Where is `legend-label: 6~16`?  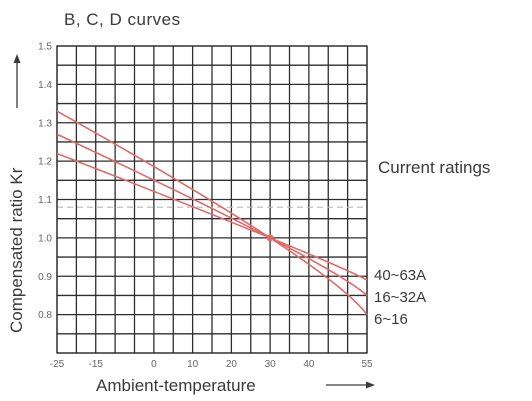 legend-label: 6~16 is located at coordinates (391, 319).